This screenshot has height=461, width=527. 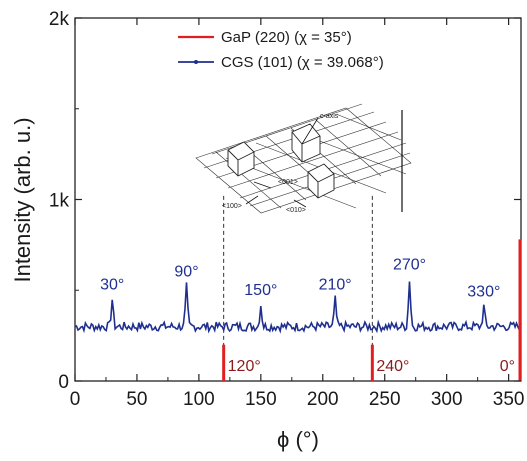 What do you see at coordinates (260, 290) in the screenshot?
I see `peak-label-cgs: 150°` at bounding box center [260, 290].